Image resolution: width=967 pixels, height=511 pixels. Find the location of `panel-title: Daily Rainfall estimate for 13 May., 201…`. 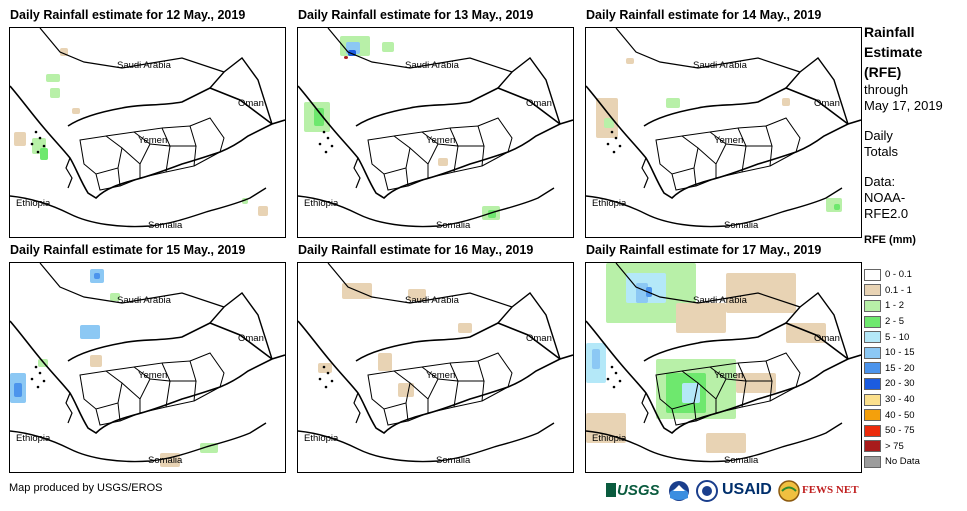

panel-title: Daily Rainfall estimate for 13 May., 201… is located at coordinates (416, 15).